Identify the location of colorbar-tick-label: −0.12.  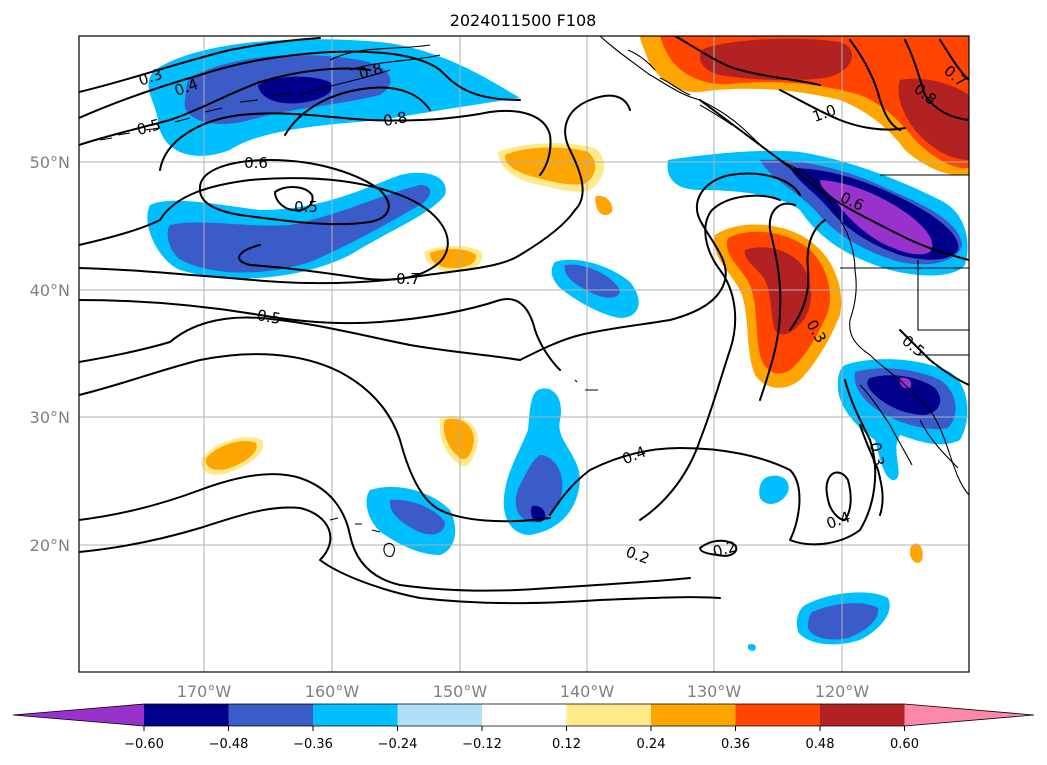
(482, 744).